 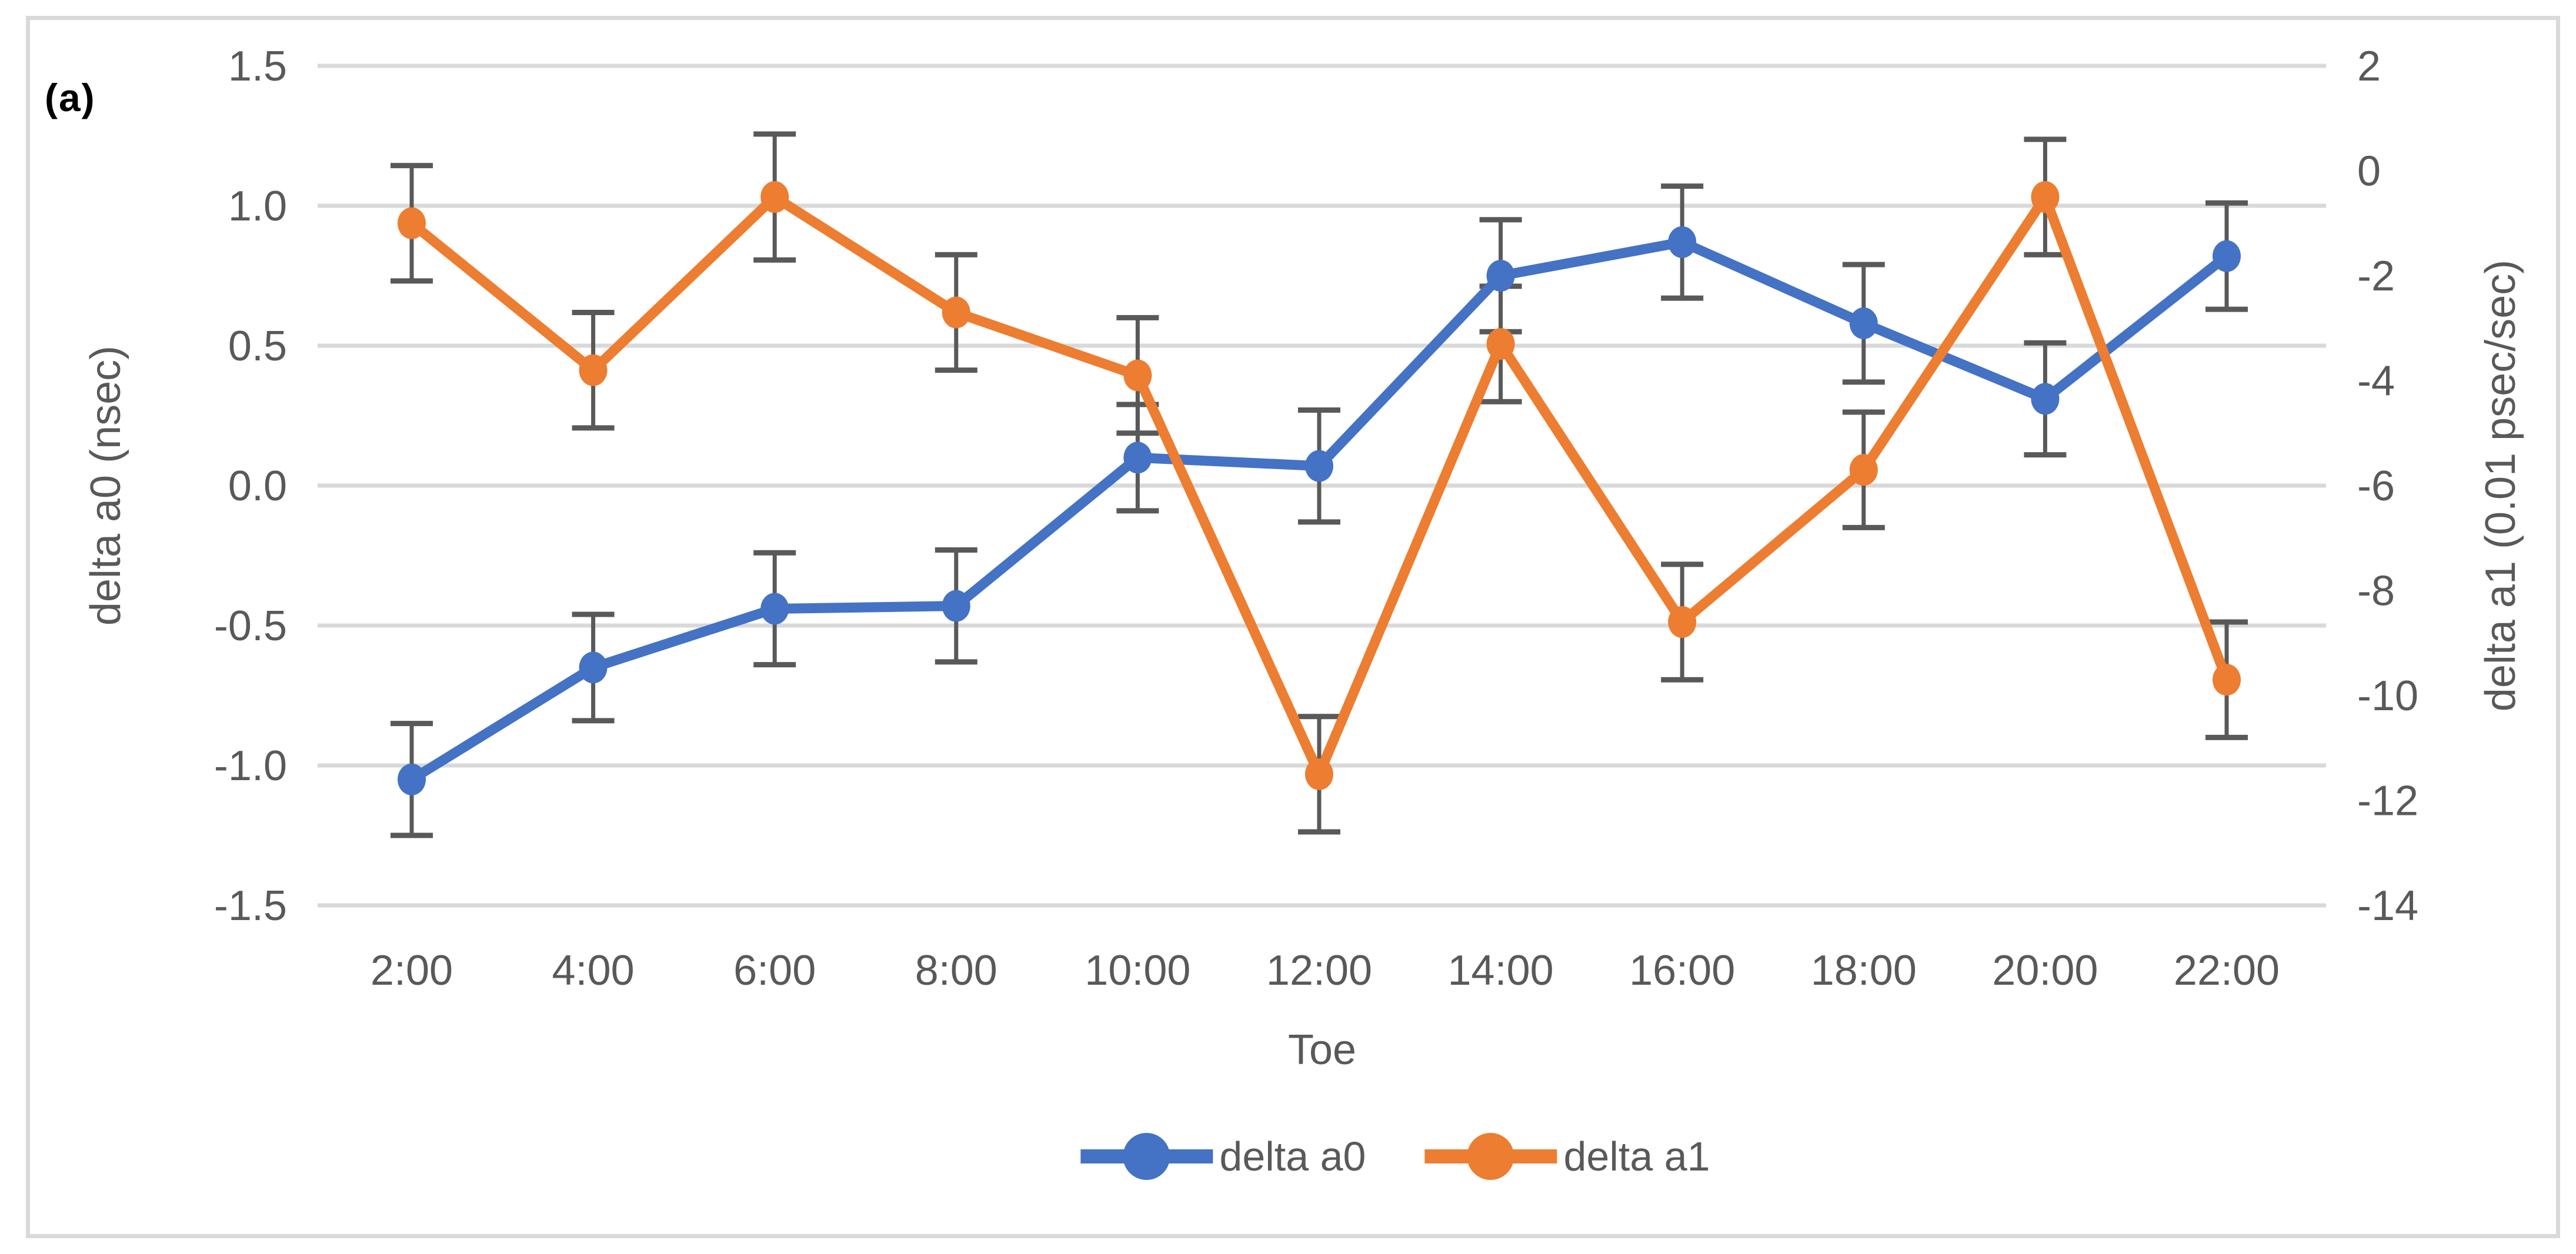 I want to click on left-axis-ticks: 1.5 1.0 0.5 0.0 -0.5 -1.0 -1.5, so click(x=250, y=486).